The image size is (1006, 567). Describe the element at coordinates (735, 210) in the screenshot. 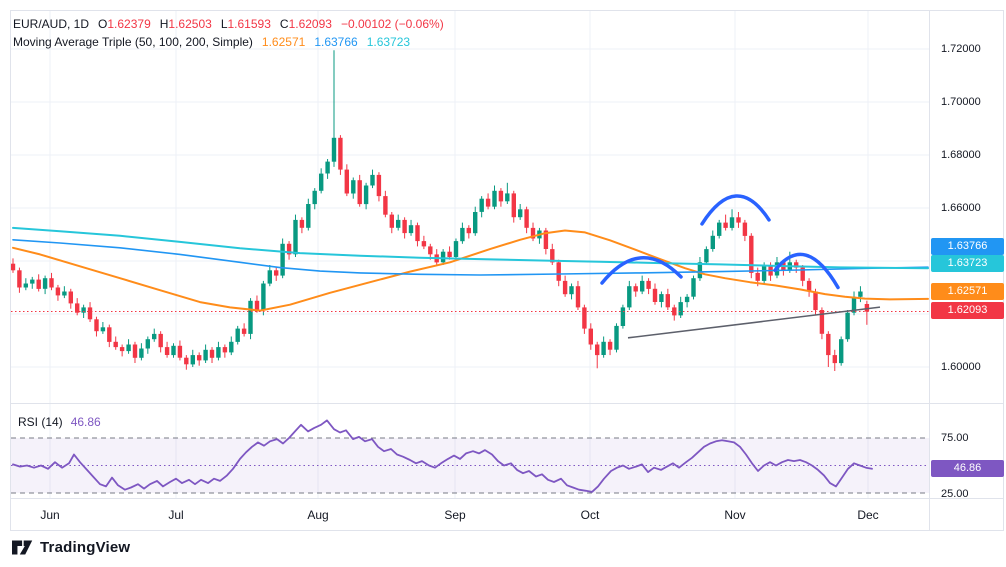

I see `head-arc` at that location.